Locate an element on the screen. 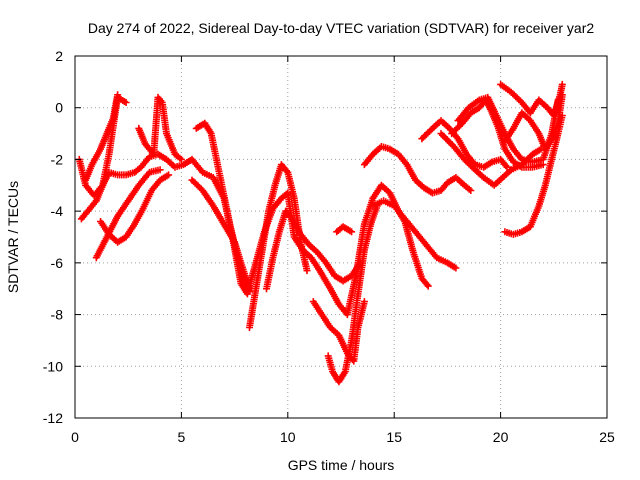 The height and width of the screenshot is (480, 640). y-tick-label: 2 is located at coordinates (59, 56).